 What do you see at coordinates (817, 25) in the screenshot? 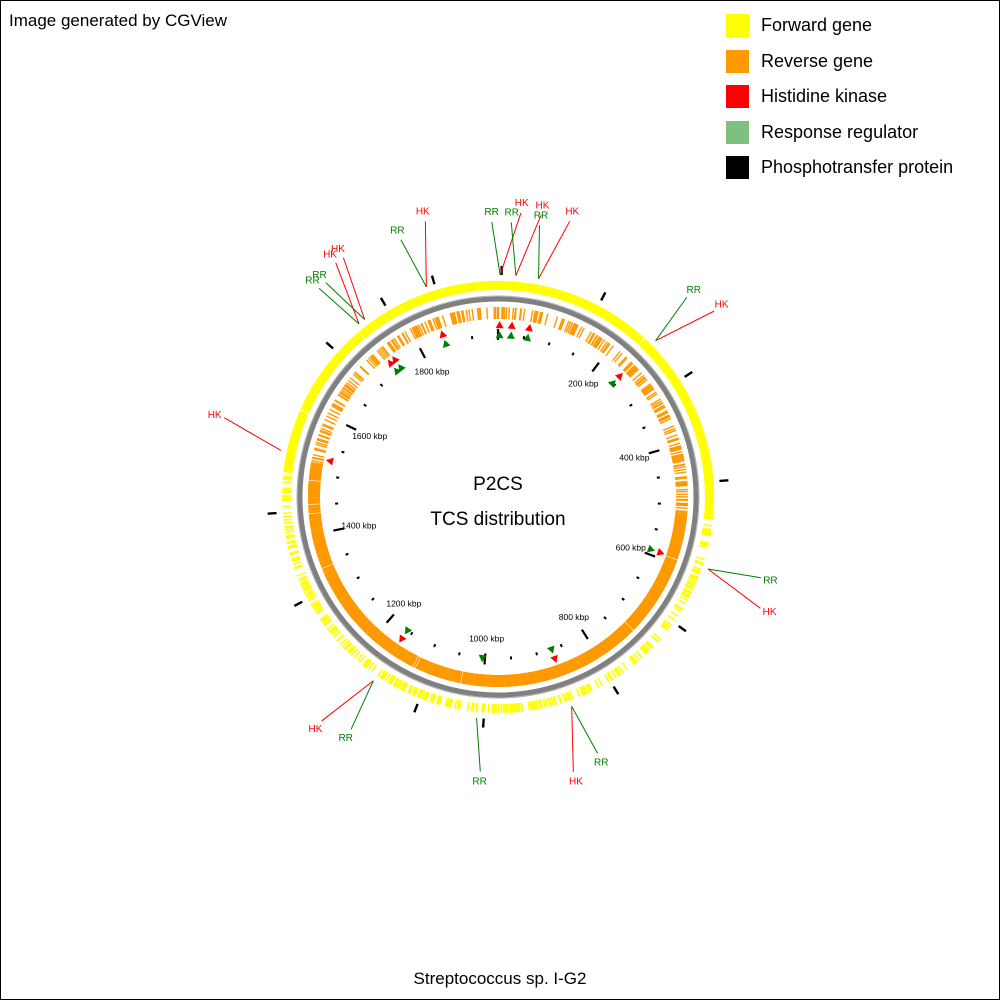
I see `legend-label-forward-gene: Forward gene` at bounding box center [817, 25].